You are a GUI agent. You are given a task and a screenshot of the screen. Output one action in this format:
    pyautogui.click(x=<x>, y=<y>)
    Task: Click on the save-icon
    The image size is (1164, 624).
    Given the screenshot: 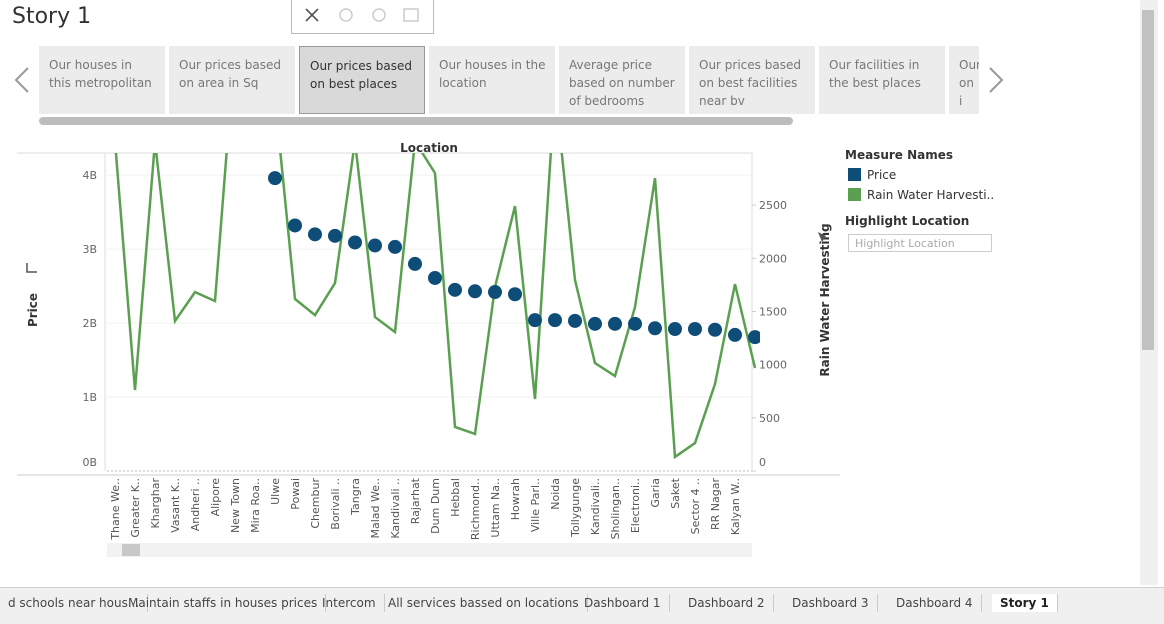 What is the action you would take?
    pyautogui.click(x=411, y=15)
    